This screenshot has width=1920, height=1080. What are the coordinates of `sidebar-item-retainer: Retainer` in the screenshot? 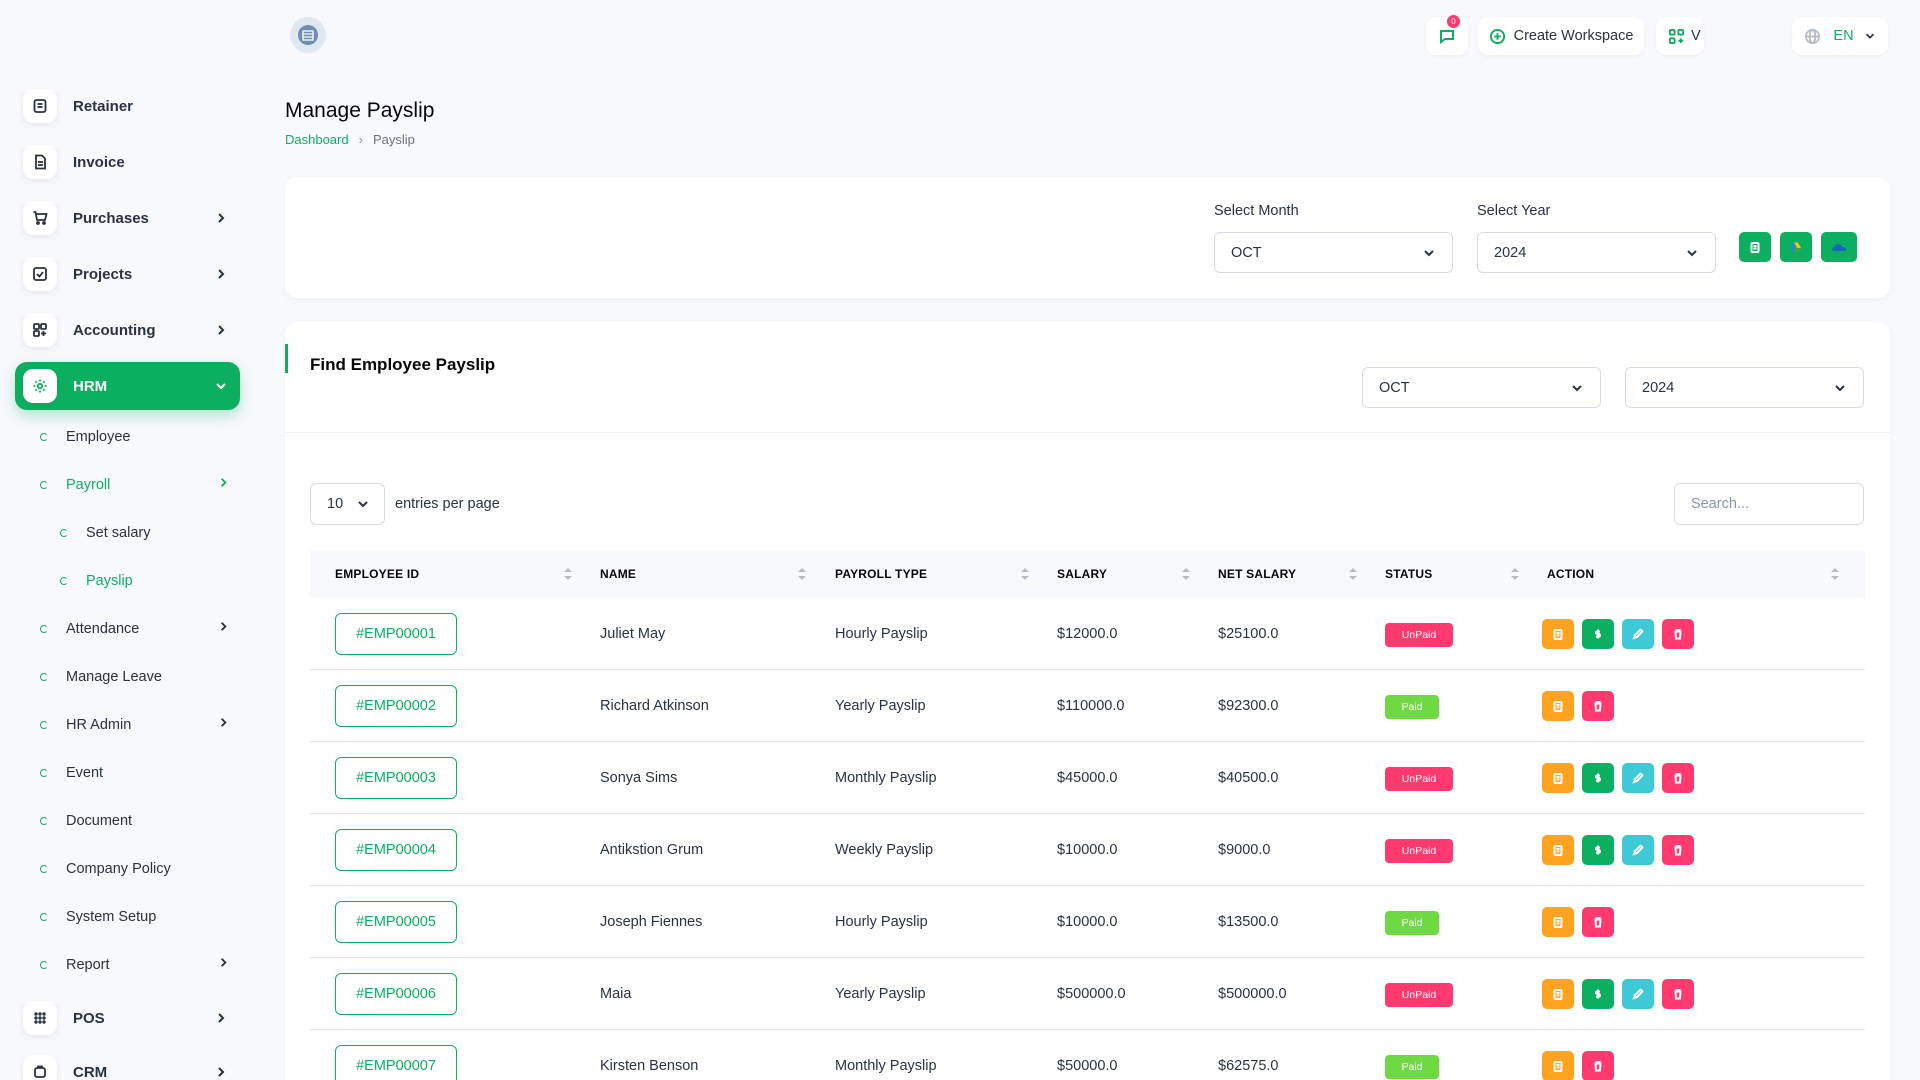 It's located at (127, 106).